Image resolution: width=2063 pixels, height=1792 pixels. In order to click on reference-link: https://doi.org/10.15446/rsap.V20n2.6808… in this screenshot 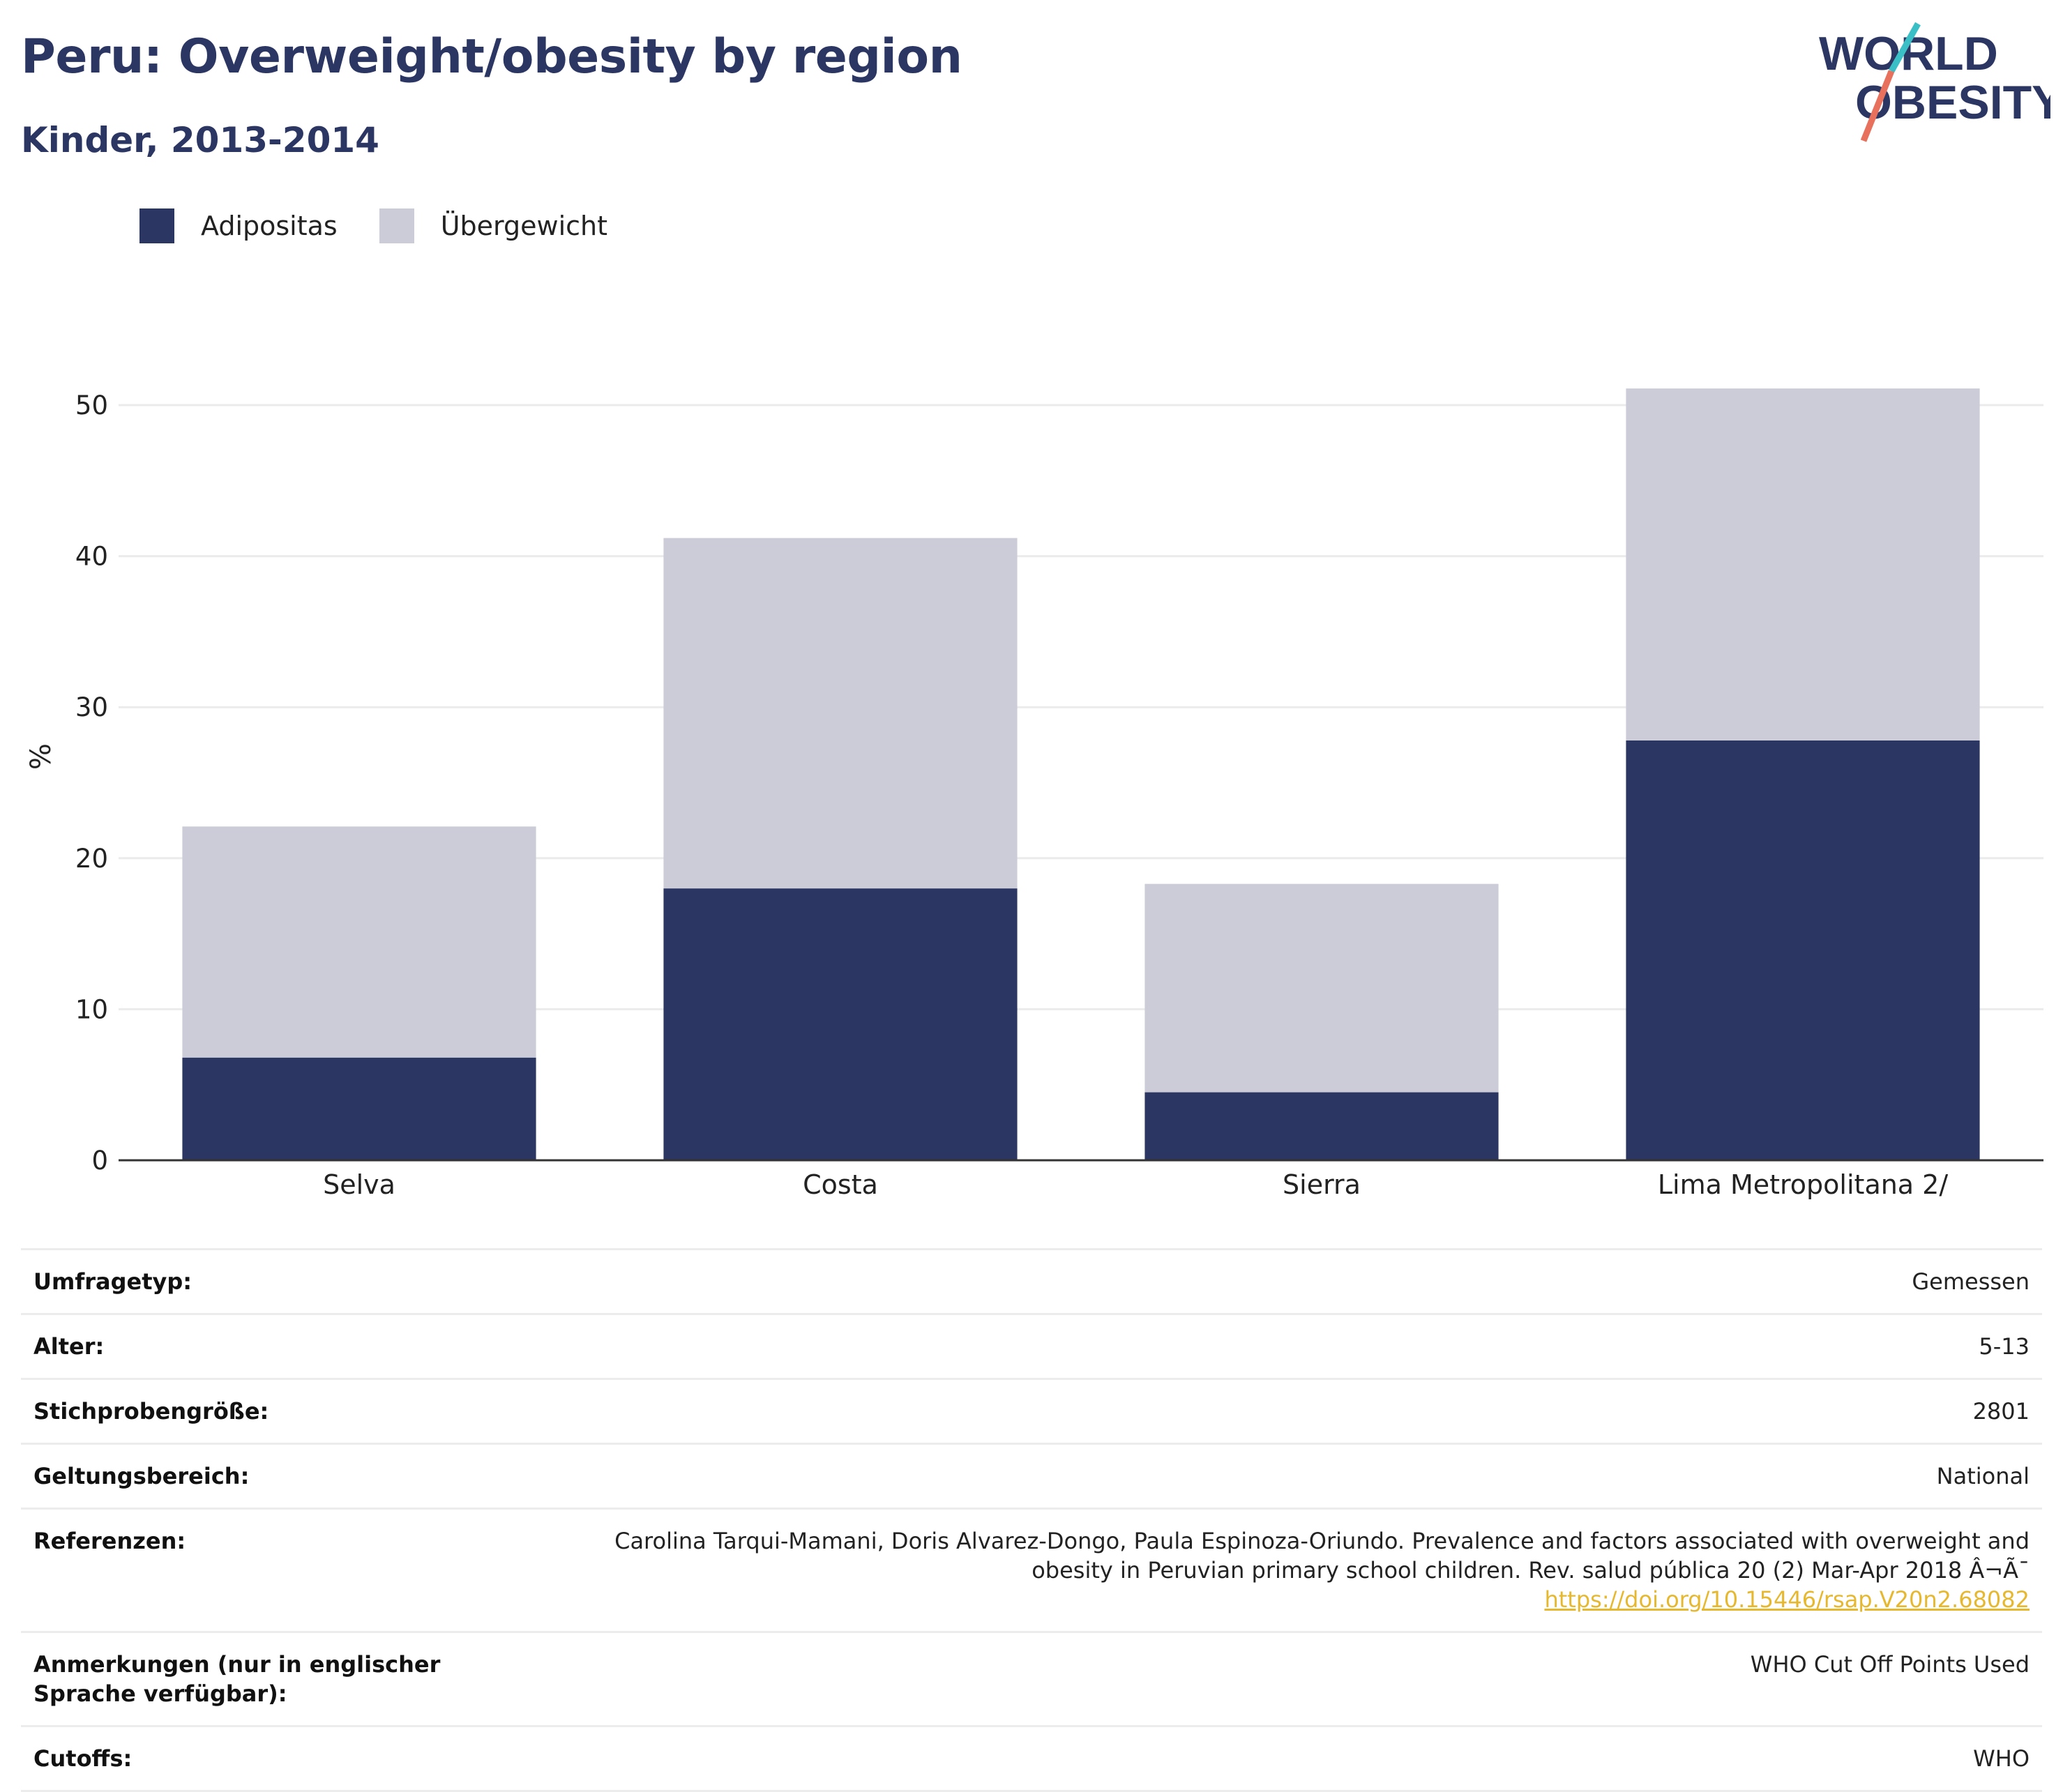, I will do `click(1787, 1599)`.